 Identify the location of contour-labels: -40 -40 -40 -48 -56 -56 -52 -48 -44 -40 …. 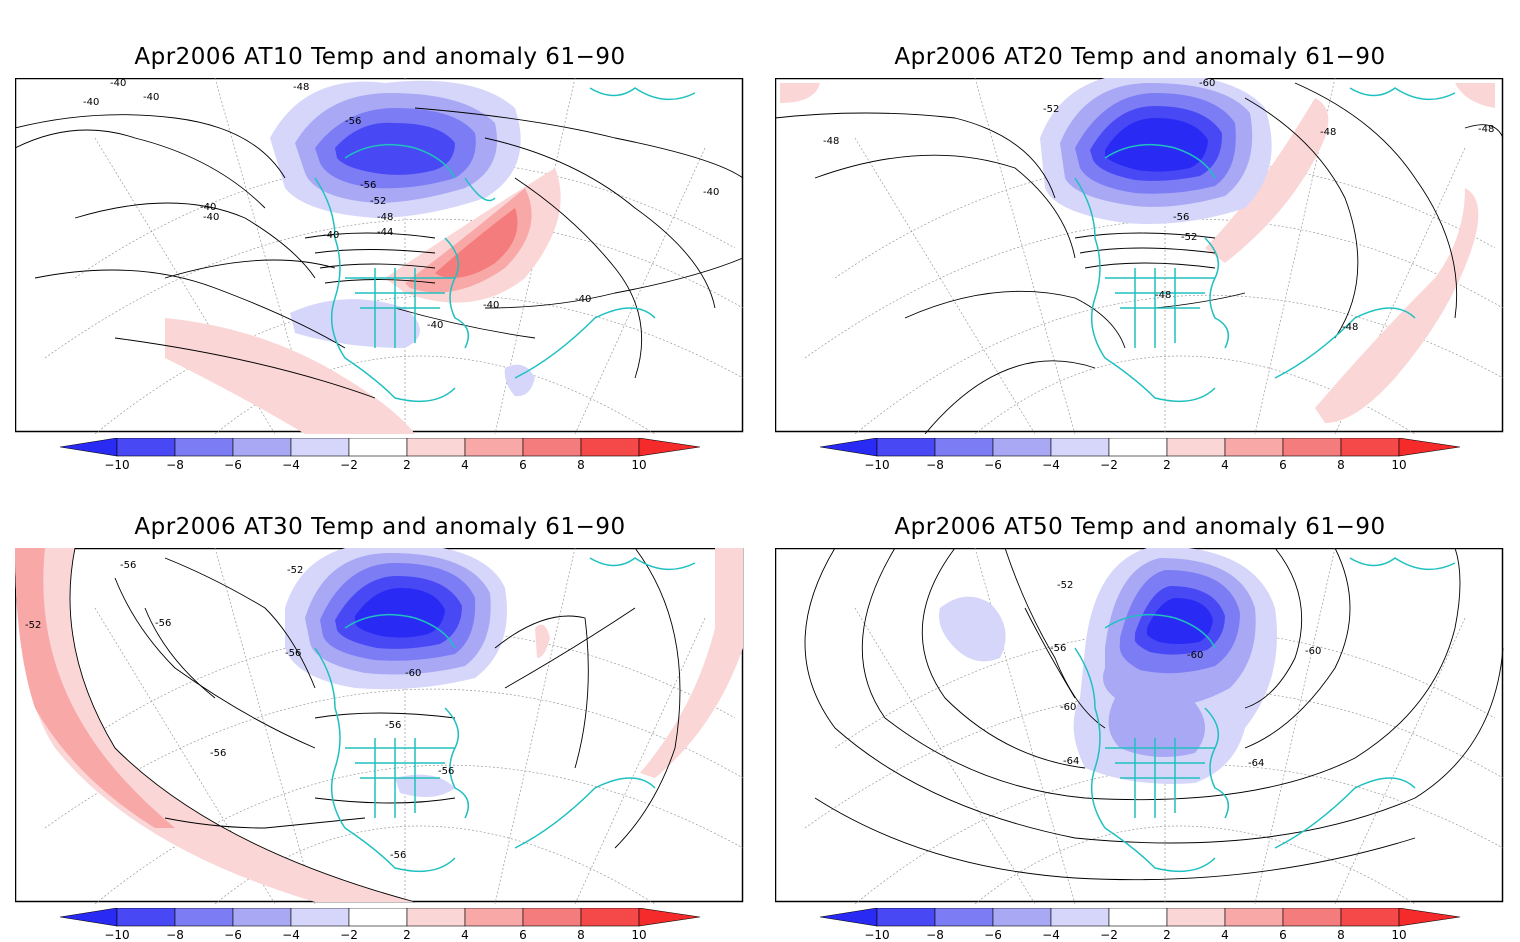
(401, 204).